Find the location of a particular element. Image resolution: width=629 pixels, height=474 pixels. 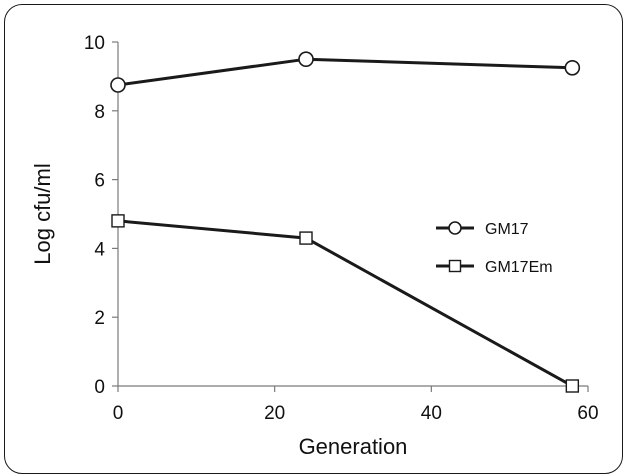

legend-item: GM17Em is located at coordinates (494, 267).